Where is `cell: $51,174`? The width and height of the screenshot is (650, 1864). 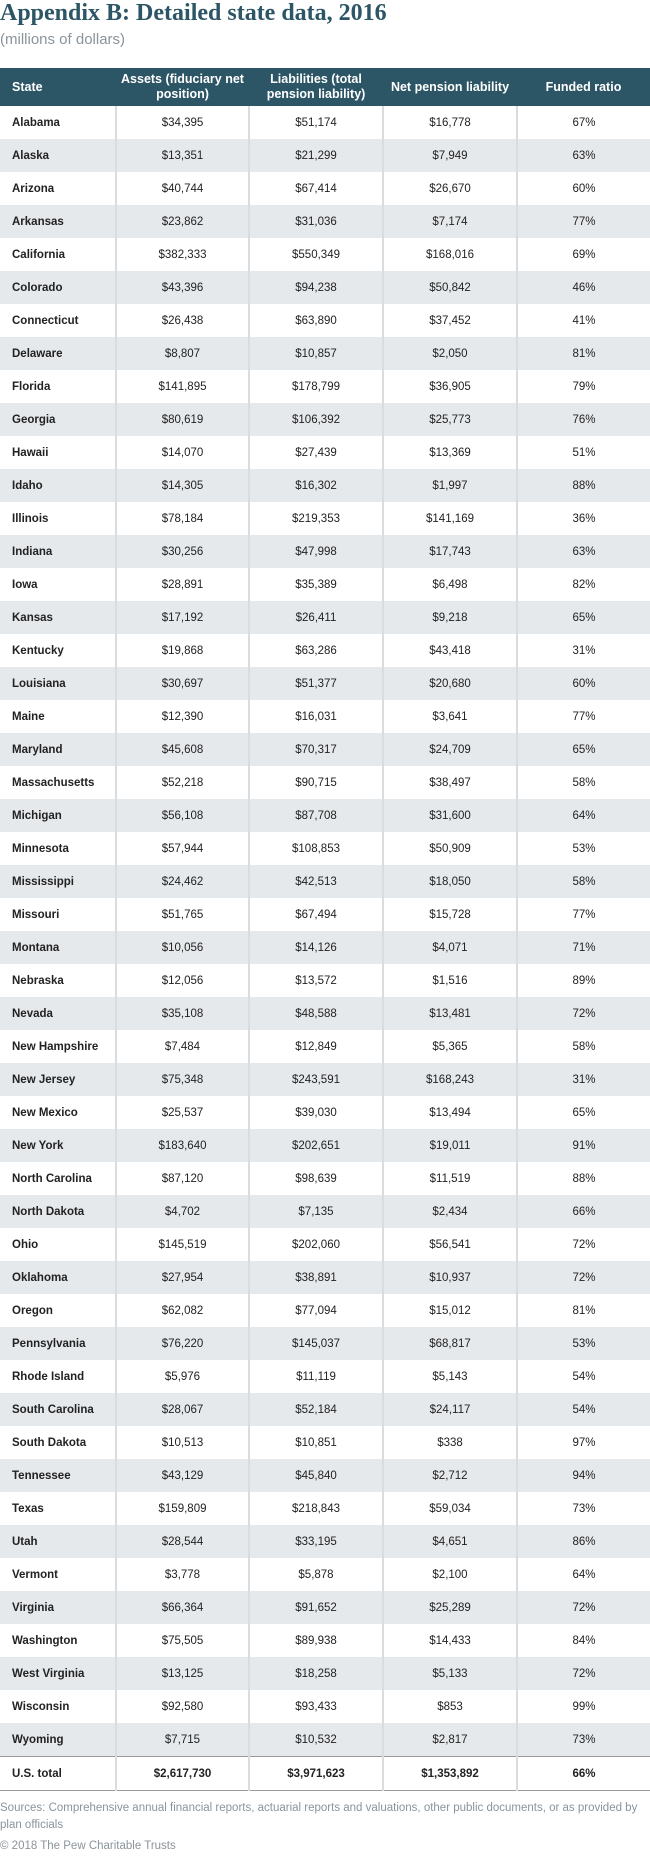
cell: $51,174 is located at coordinates (315, 122).